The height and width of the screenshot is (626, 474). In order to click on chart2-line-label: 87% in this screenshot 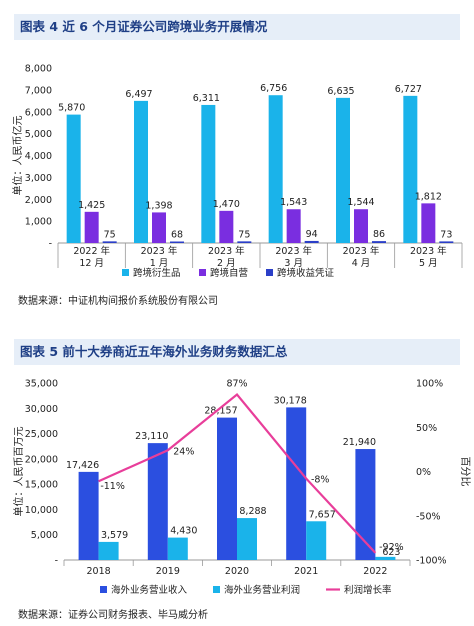, I will do `click(236, 384)`.